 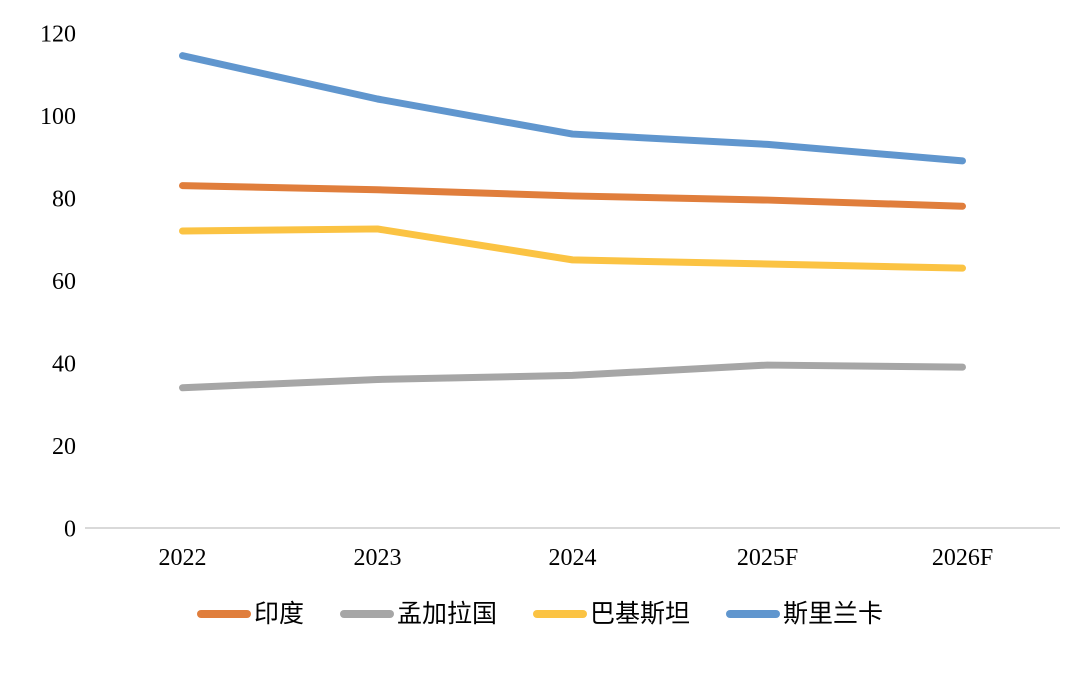 I want to click on y-axis-tick-label: 60, so click(x=64, y=282).